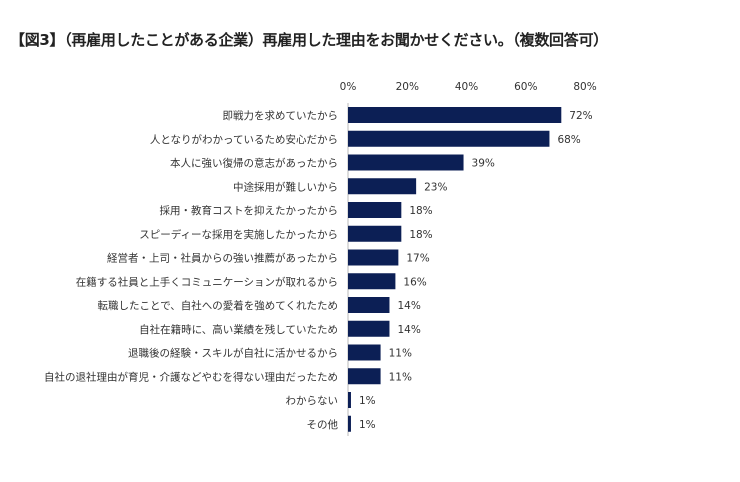 This screenshot has height=482, width=740. What do you see at coordinates (568, 140) in the screenshot?
I see `data-label: 68%` at bounding box center [568, 140].